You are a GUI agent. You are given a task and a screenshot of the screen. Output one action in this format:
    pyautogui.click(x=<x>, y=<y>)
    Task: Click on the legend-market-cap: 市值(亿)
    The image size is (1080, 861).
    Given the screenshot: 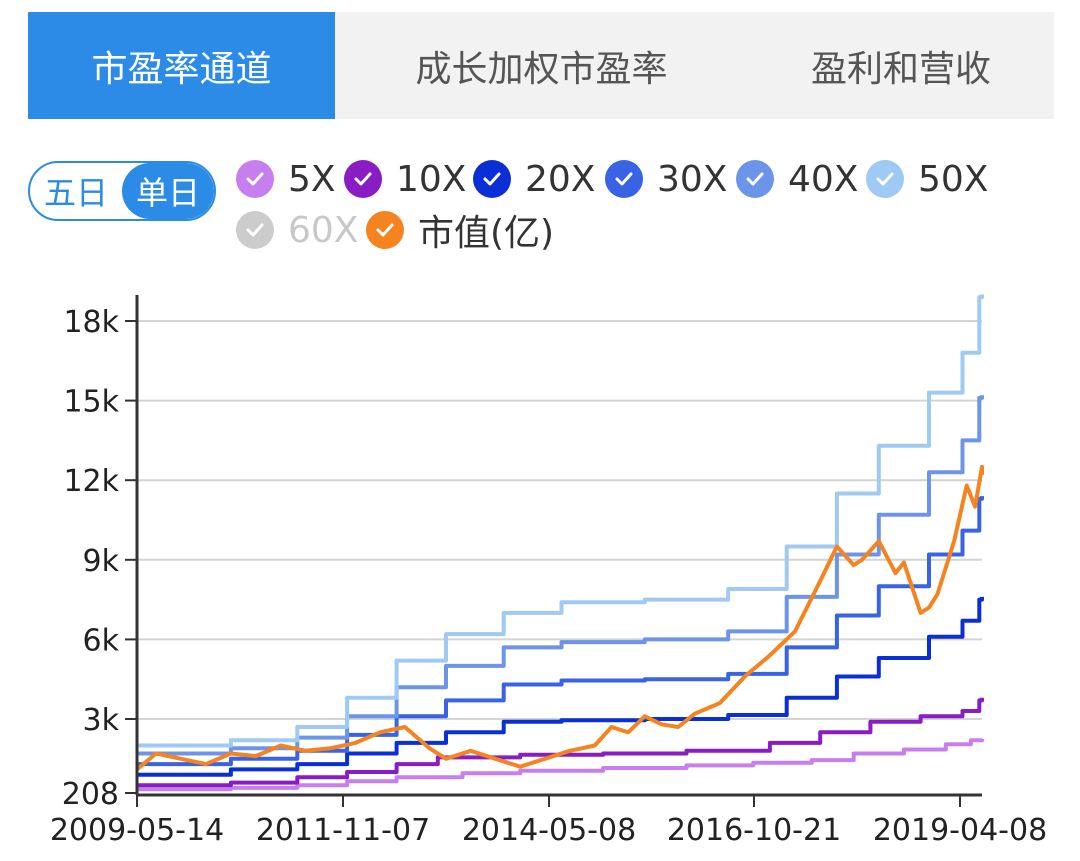 What is the action you would take?
    pyautogui.click(x=460, y=230)
    